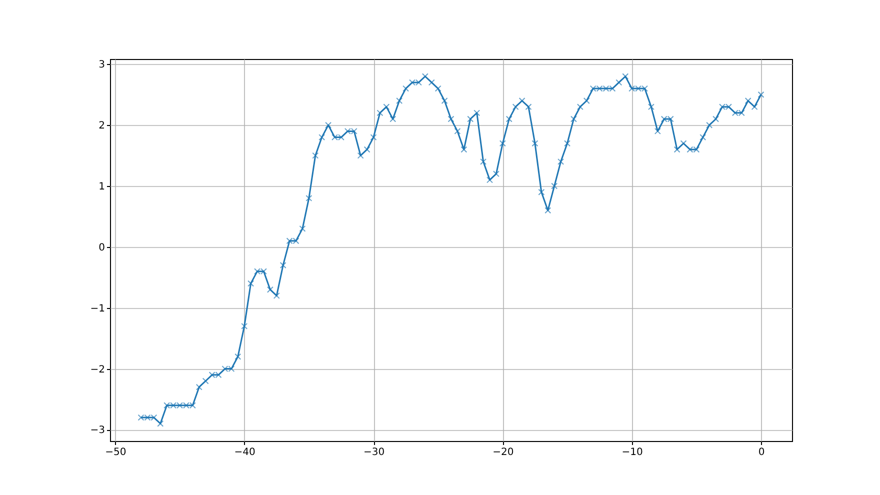  What do you see at coordinates (374, 452) in the screenshot?
I see `x-tick-label: −30` at bounding box center [374, 452].